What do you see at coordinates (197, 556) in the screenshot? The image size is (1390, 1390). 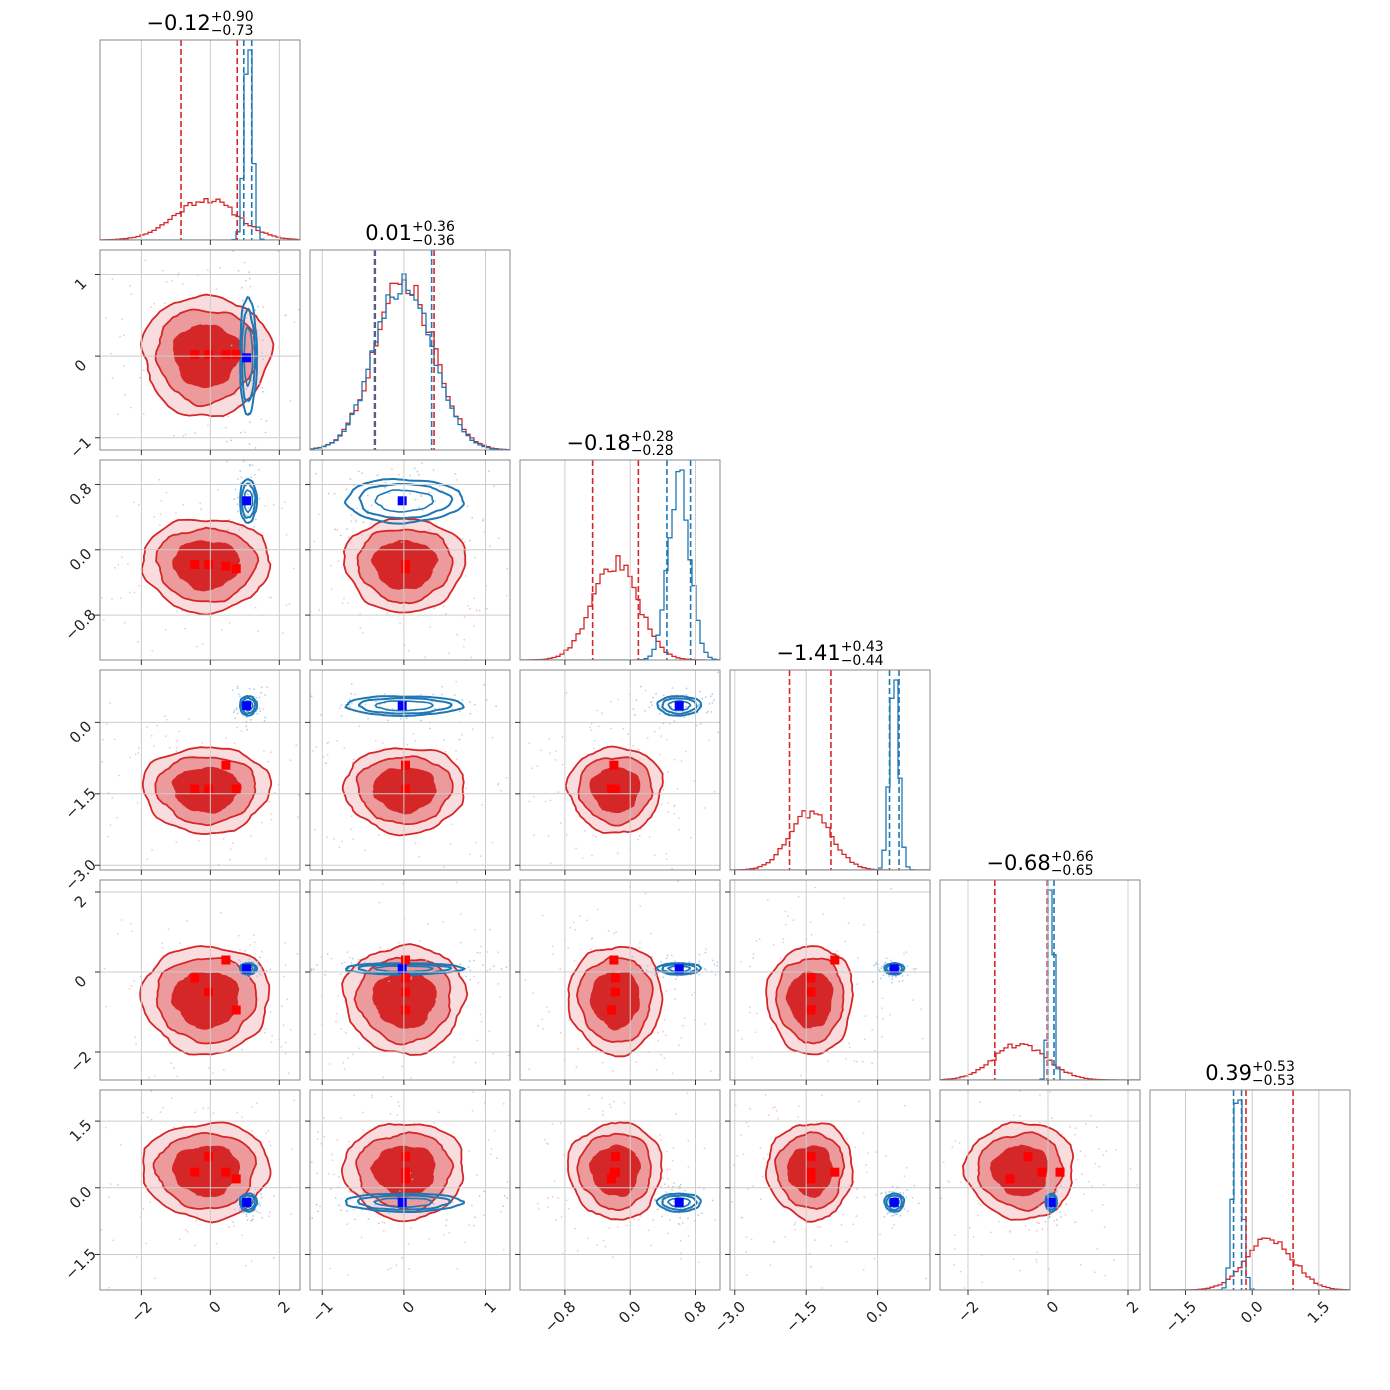 I see `panel-content` at bounding box center [197, 556].